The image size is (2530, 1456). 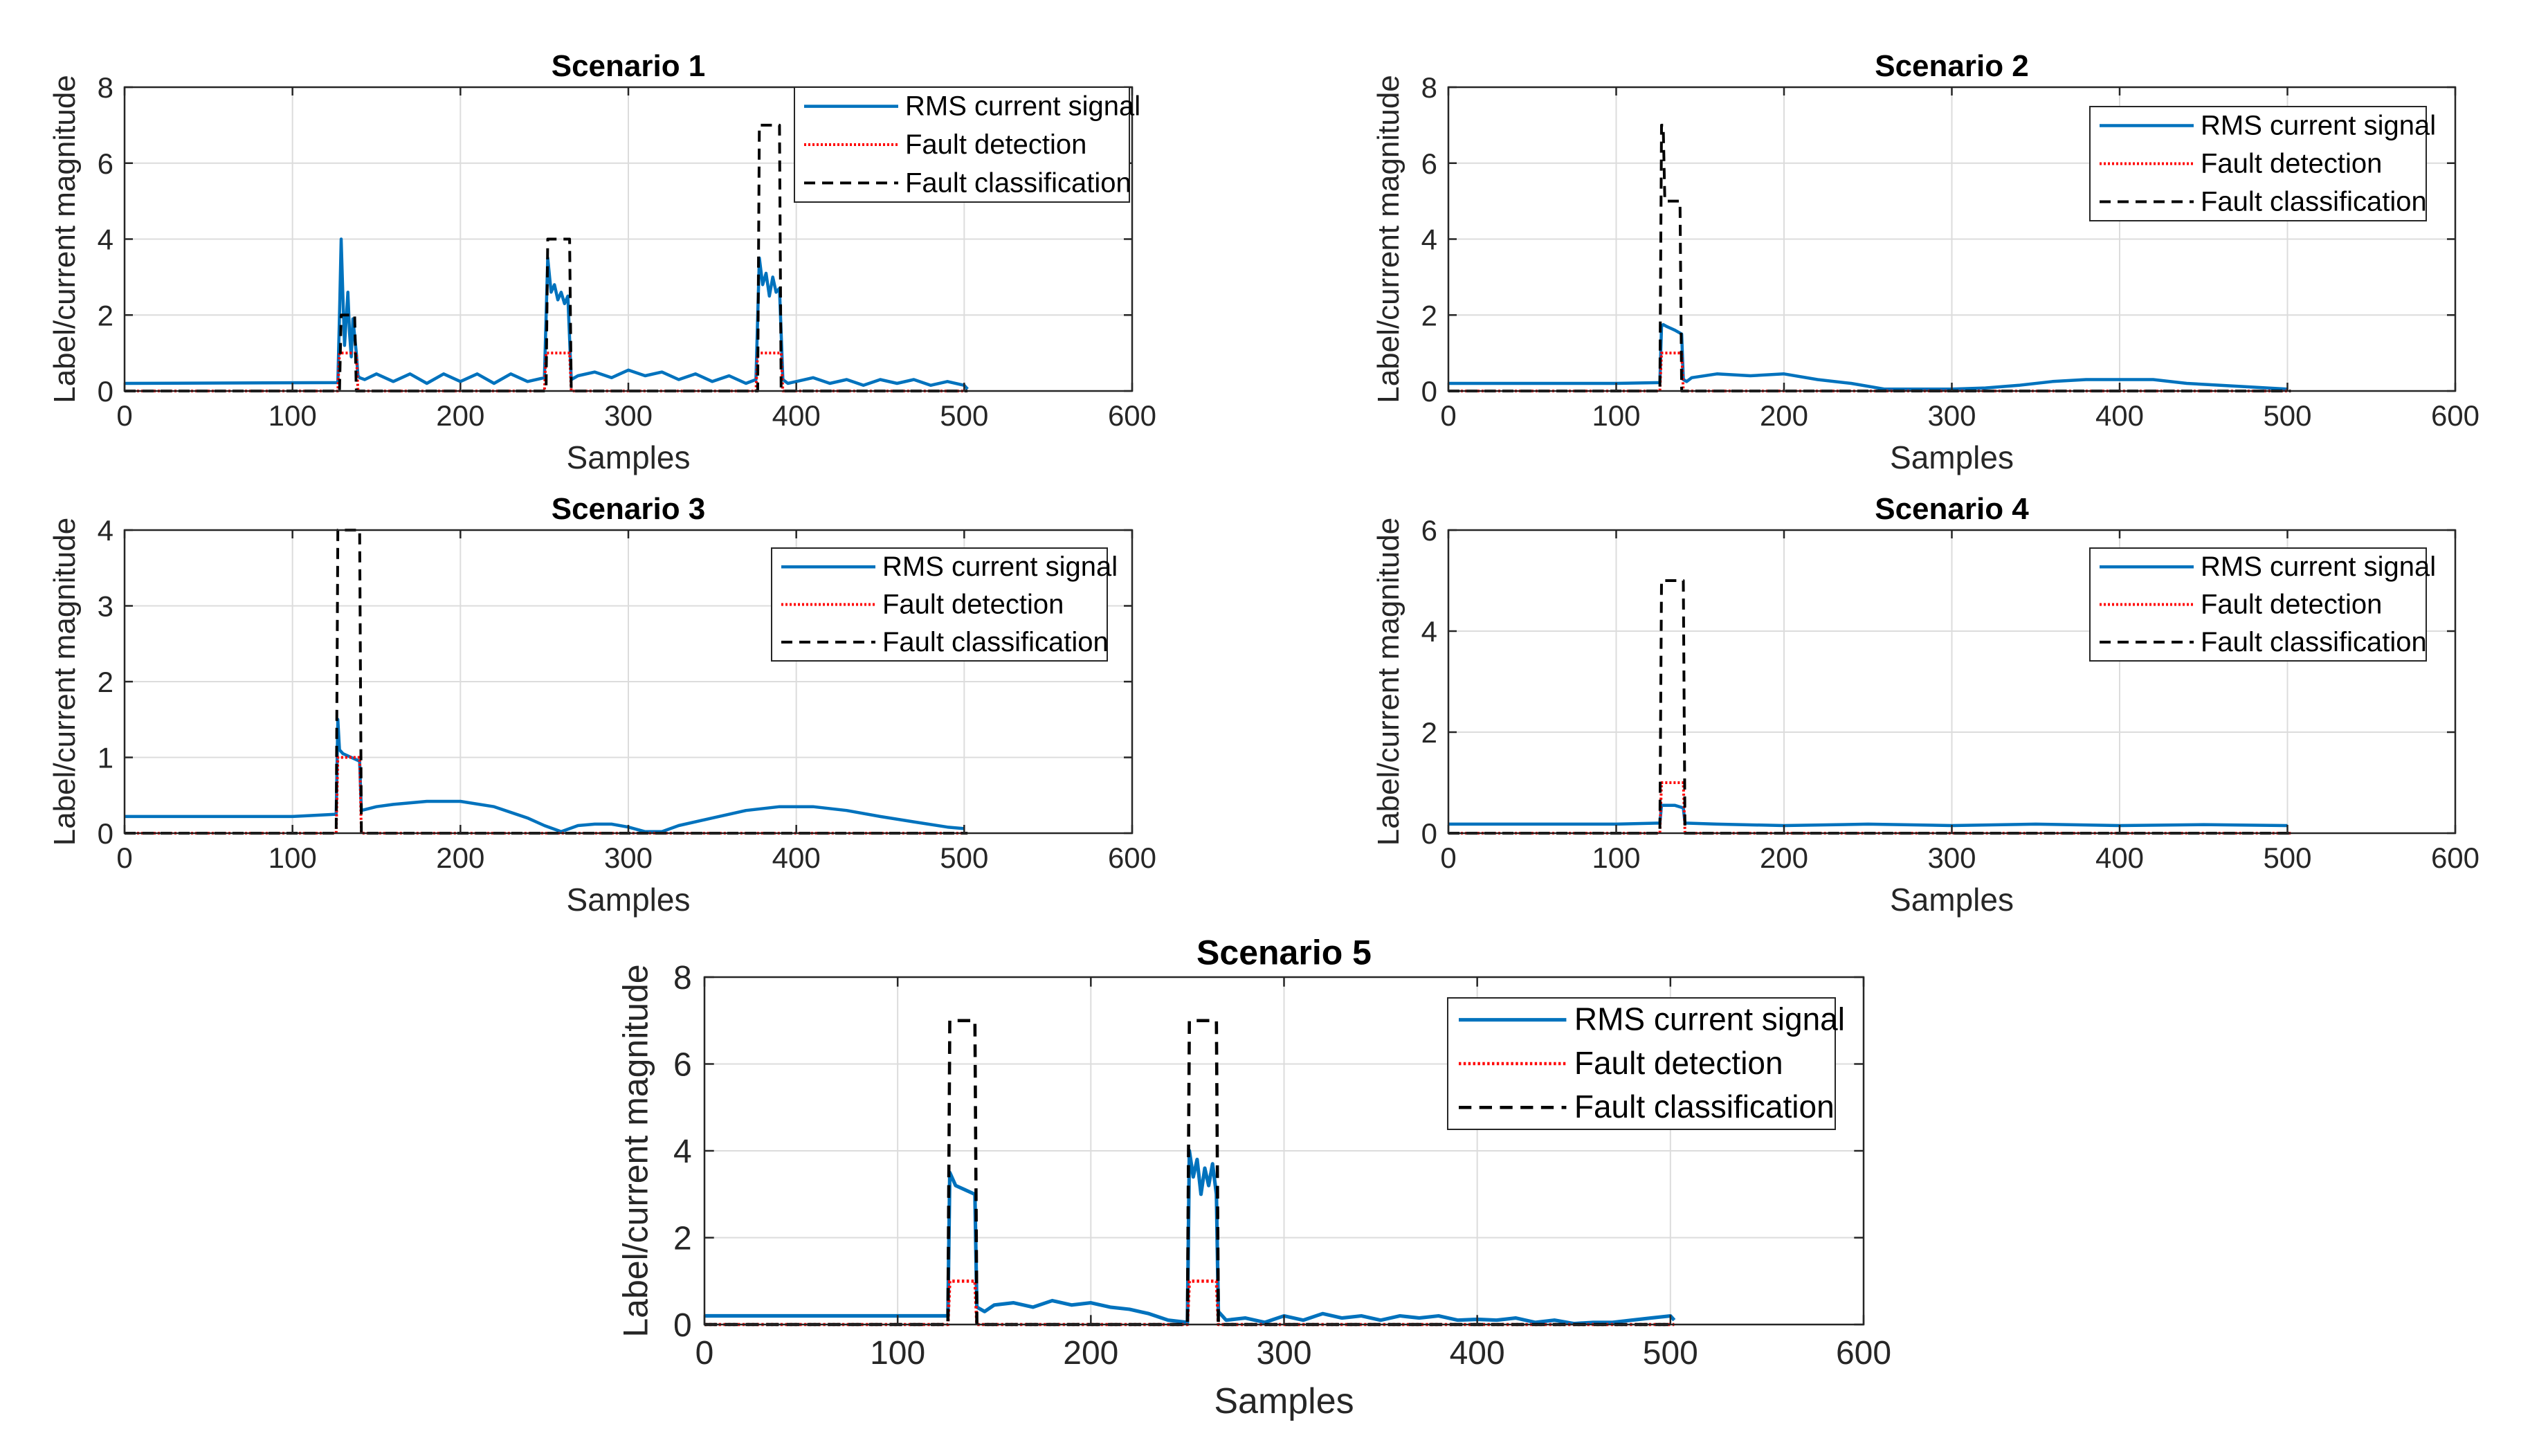 I want to click on series-line-fault-detection, so click(x=546, y=372).